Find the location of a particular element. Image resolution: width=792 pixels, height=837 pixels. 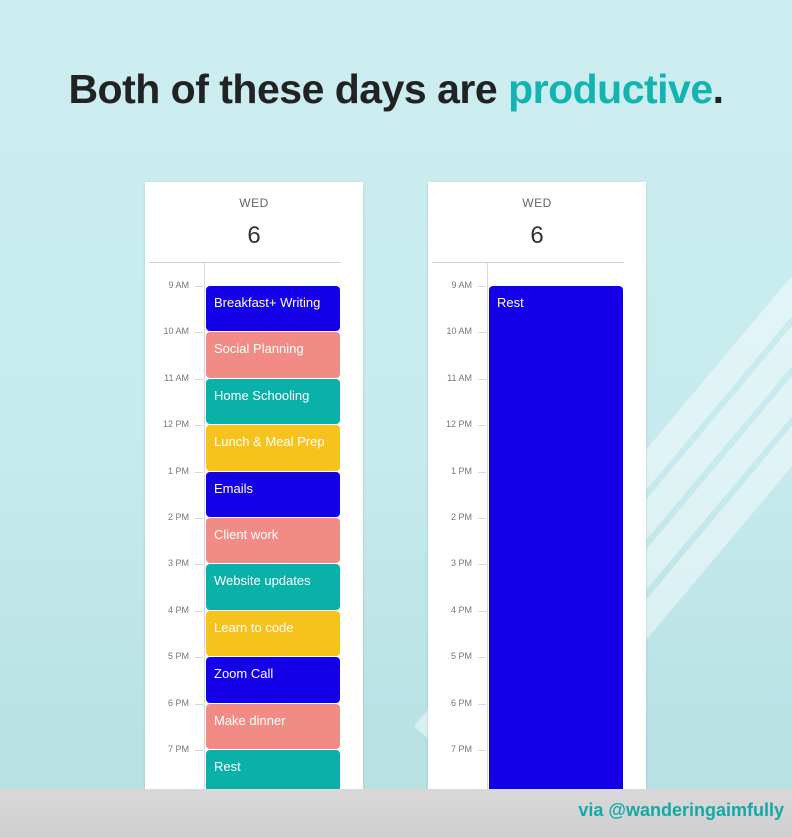

calendar-event: Zoom Call is located at coordinates (273, 680).